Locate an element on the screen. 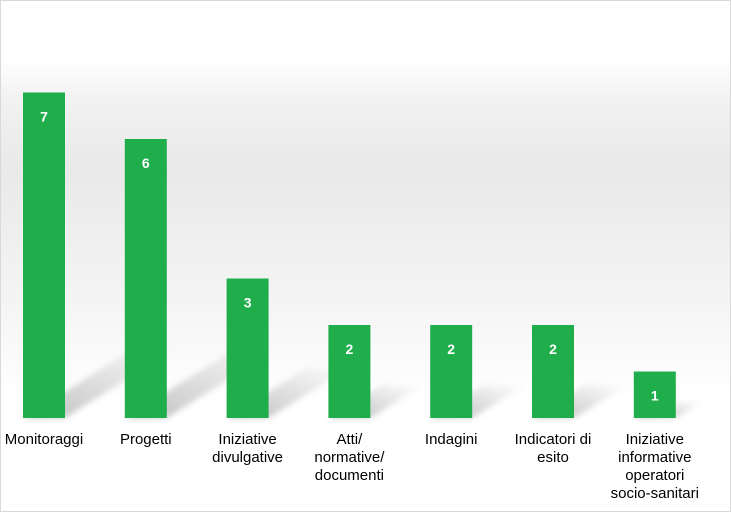 The width and height of the screenshot is (731, 512). x-tick-label: Indicatori di esito is located at coordinates (553, 449).